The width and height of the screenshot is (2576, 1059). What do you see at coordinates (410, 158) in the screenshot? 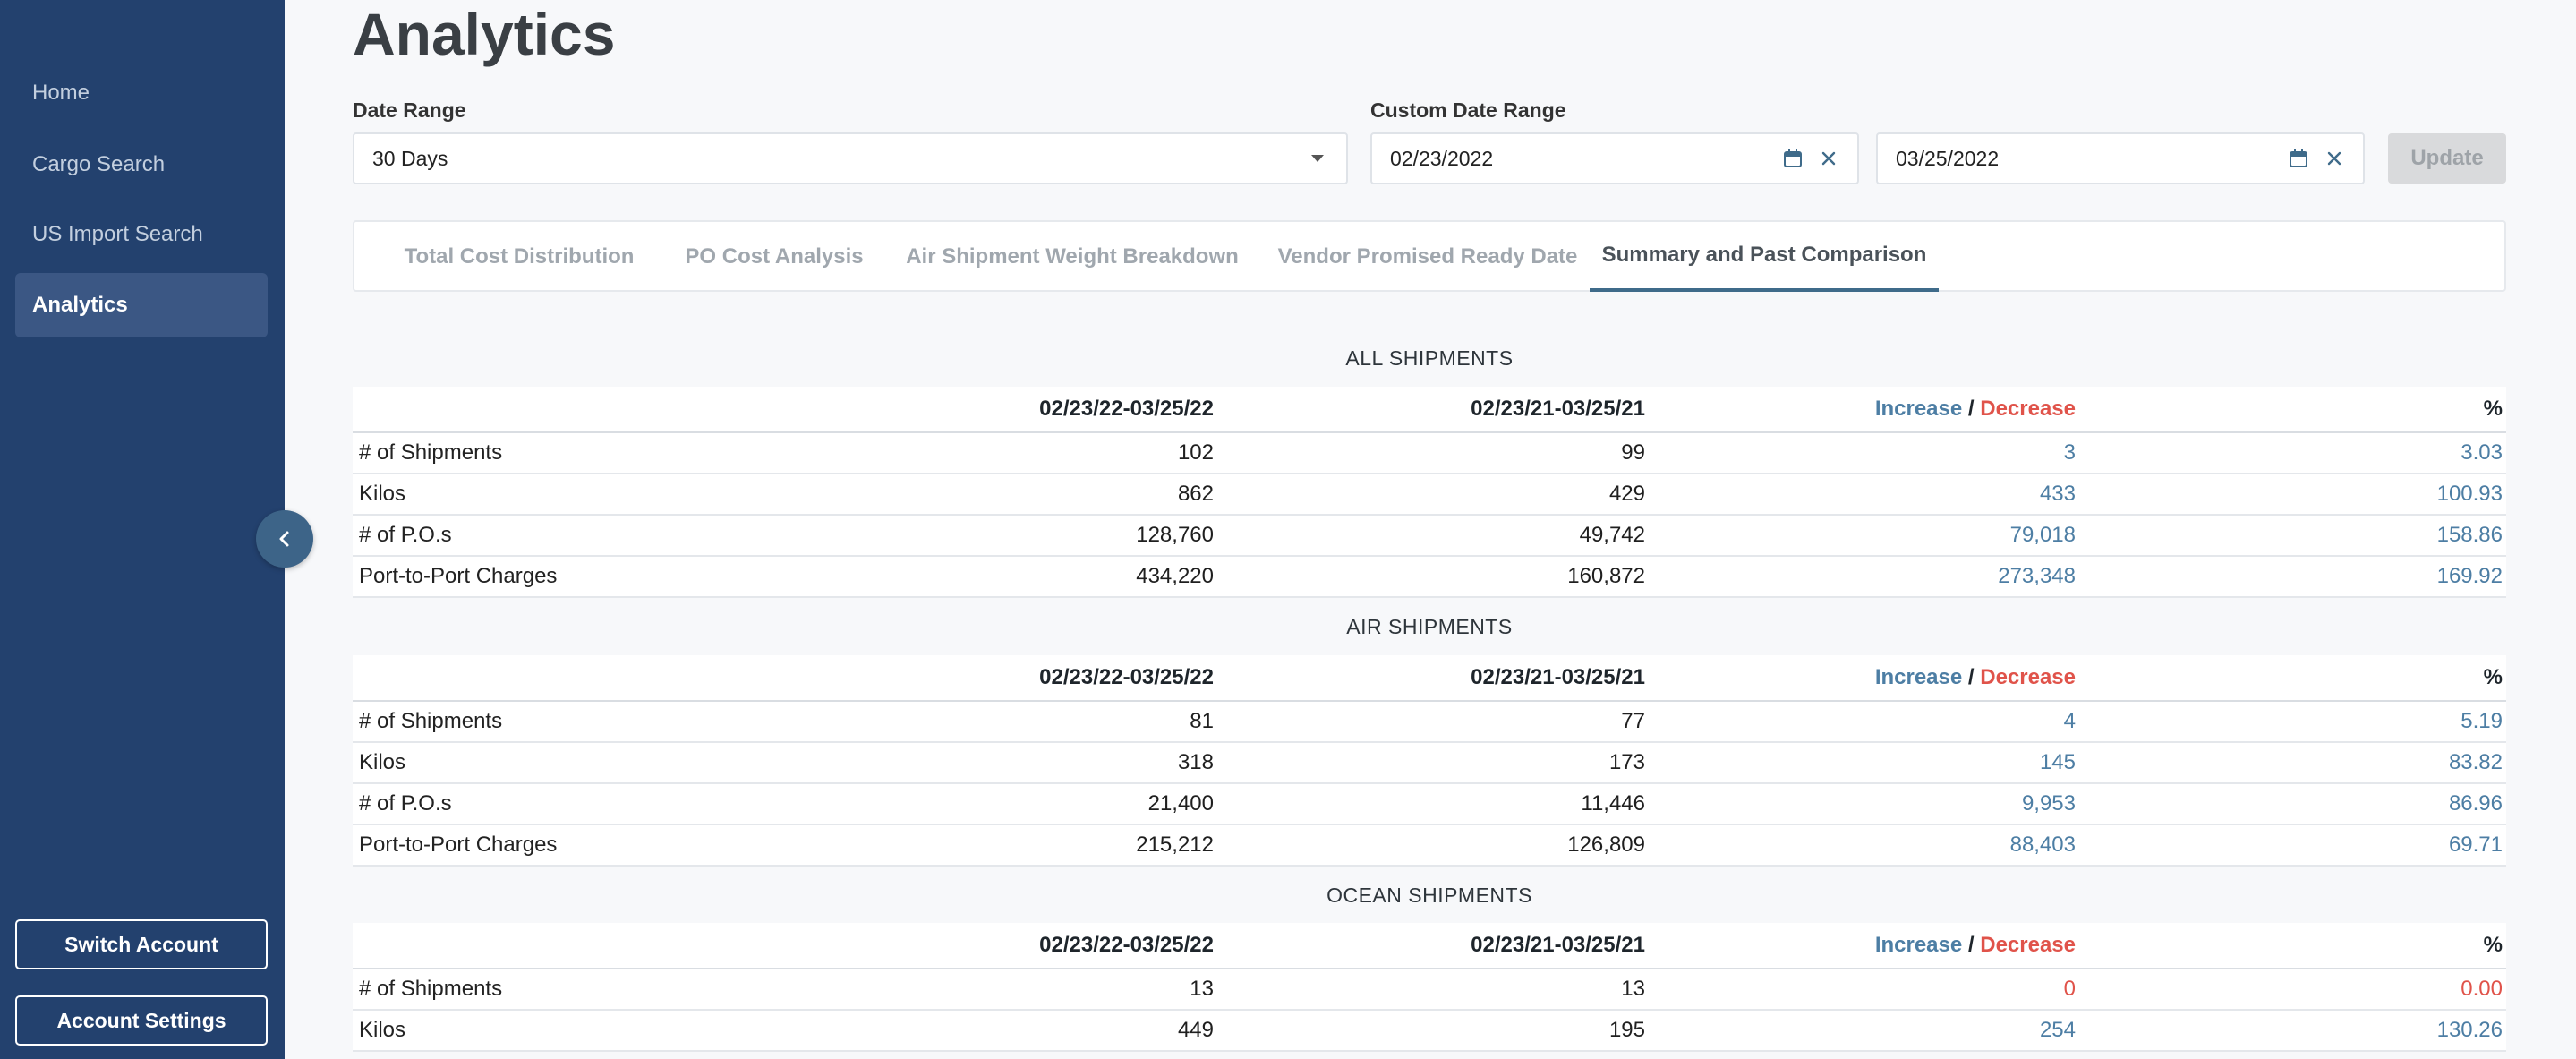
I see `date-range-value: 30 Days` at bounding box center [410, 158].